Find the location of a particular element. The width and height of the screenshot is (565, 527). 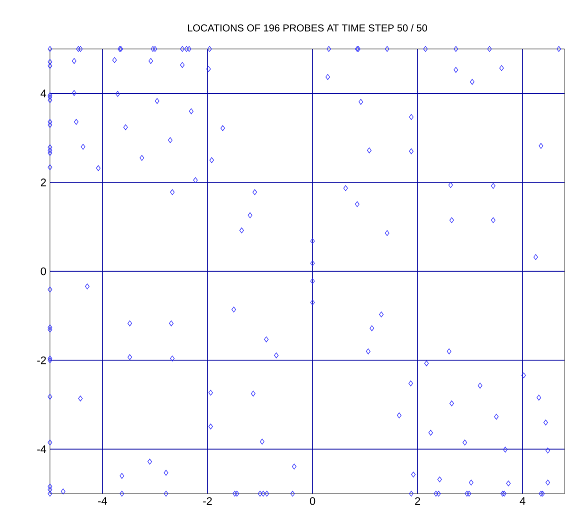

y-tick-label: 4 is located at coordinates (43, 94).